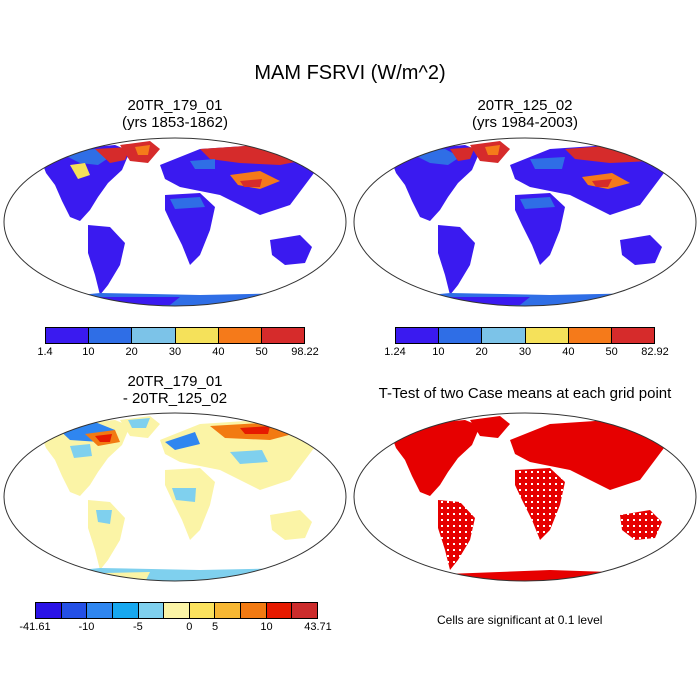 Image resolution: width=700 pixels, height=700 pixels. I want to click on colorbar-case1, so click(175, 335).